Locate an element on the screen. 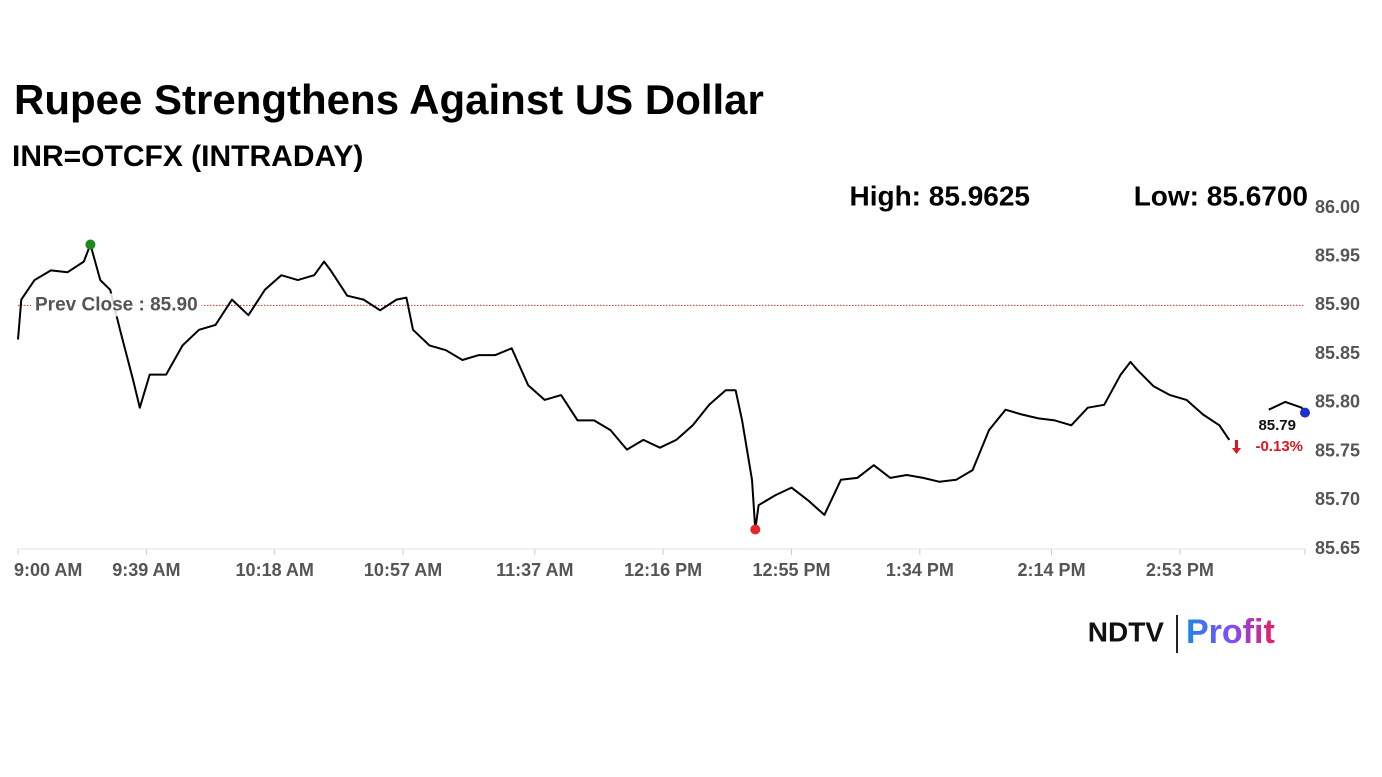 This screenshot has width=1382, height=777. x-tick-label: 12:16 PM is located at coordinates (663, 570).